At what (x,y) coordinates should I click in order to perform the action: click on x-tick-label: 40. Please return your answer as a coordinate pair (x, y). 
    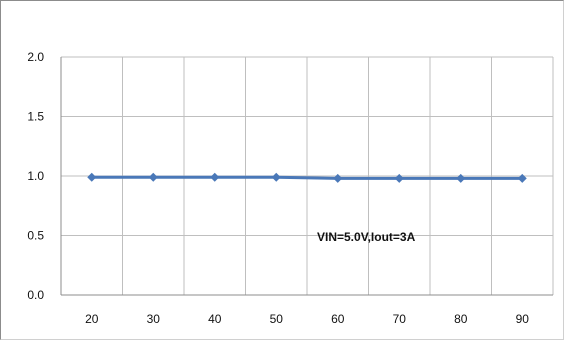
    Looking at the image, I should click on (215, 319).